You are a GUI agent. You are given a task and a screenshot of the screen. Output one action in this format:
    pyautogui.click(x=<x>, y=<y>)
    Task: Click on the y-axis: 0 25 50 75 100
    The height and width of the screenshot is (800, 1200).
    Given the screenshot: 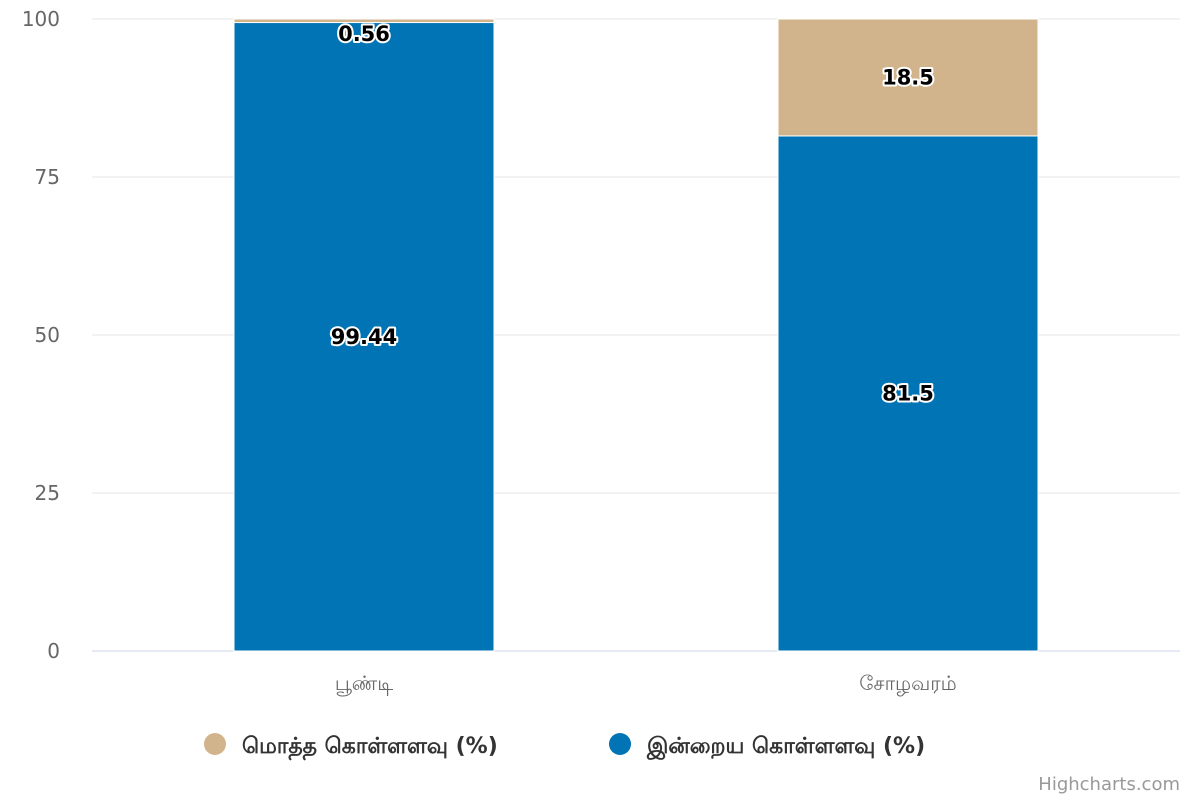 What is the action you would take?
    pyautogui.click(x=41, y=335)
    